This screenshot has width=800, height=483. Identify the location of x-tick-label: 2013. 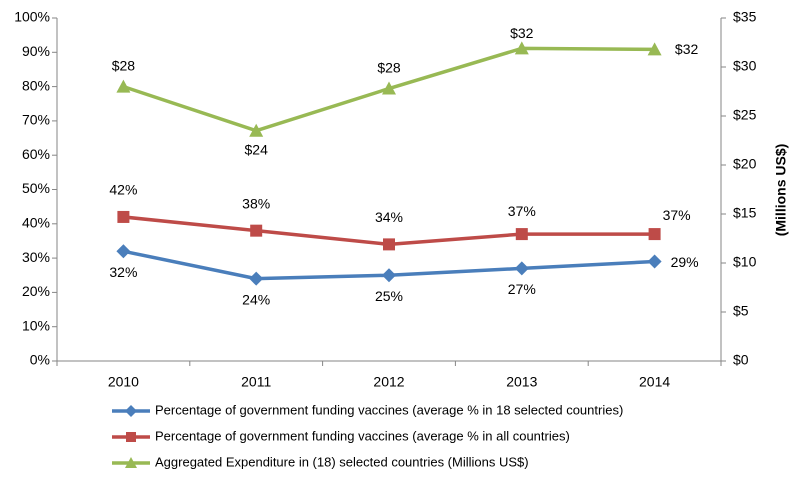
(521, 382).